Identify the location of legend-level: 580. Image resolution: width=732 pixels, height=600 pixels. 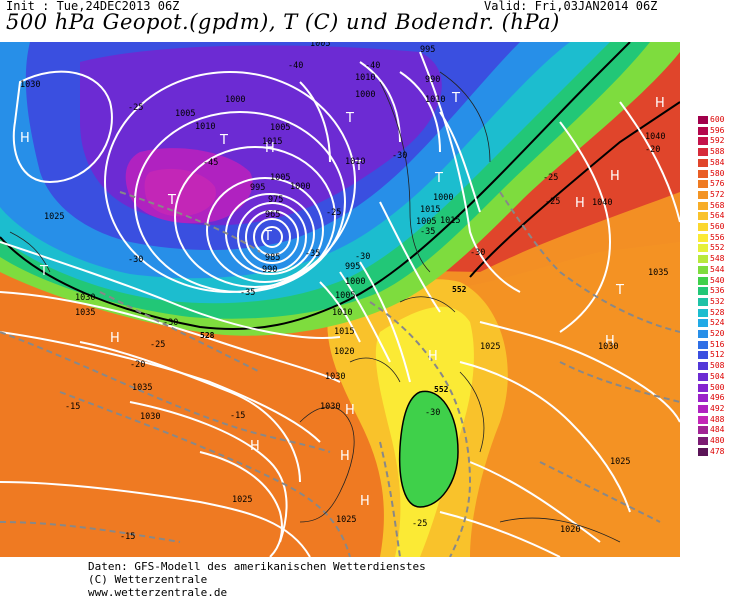
(715, 173).